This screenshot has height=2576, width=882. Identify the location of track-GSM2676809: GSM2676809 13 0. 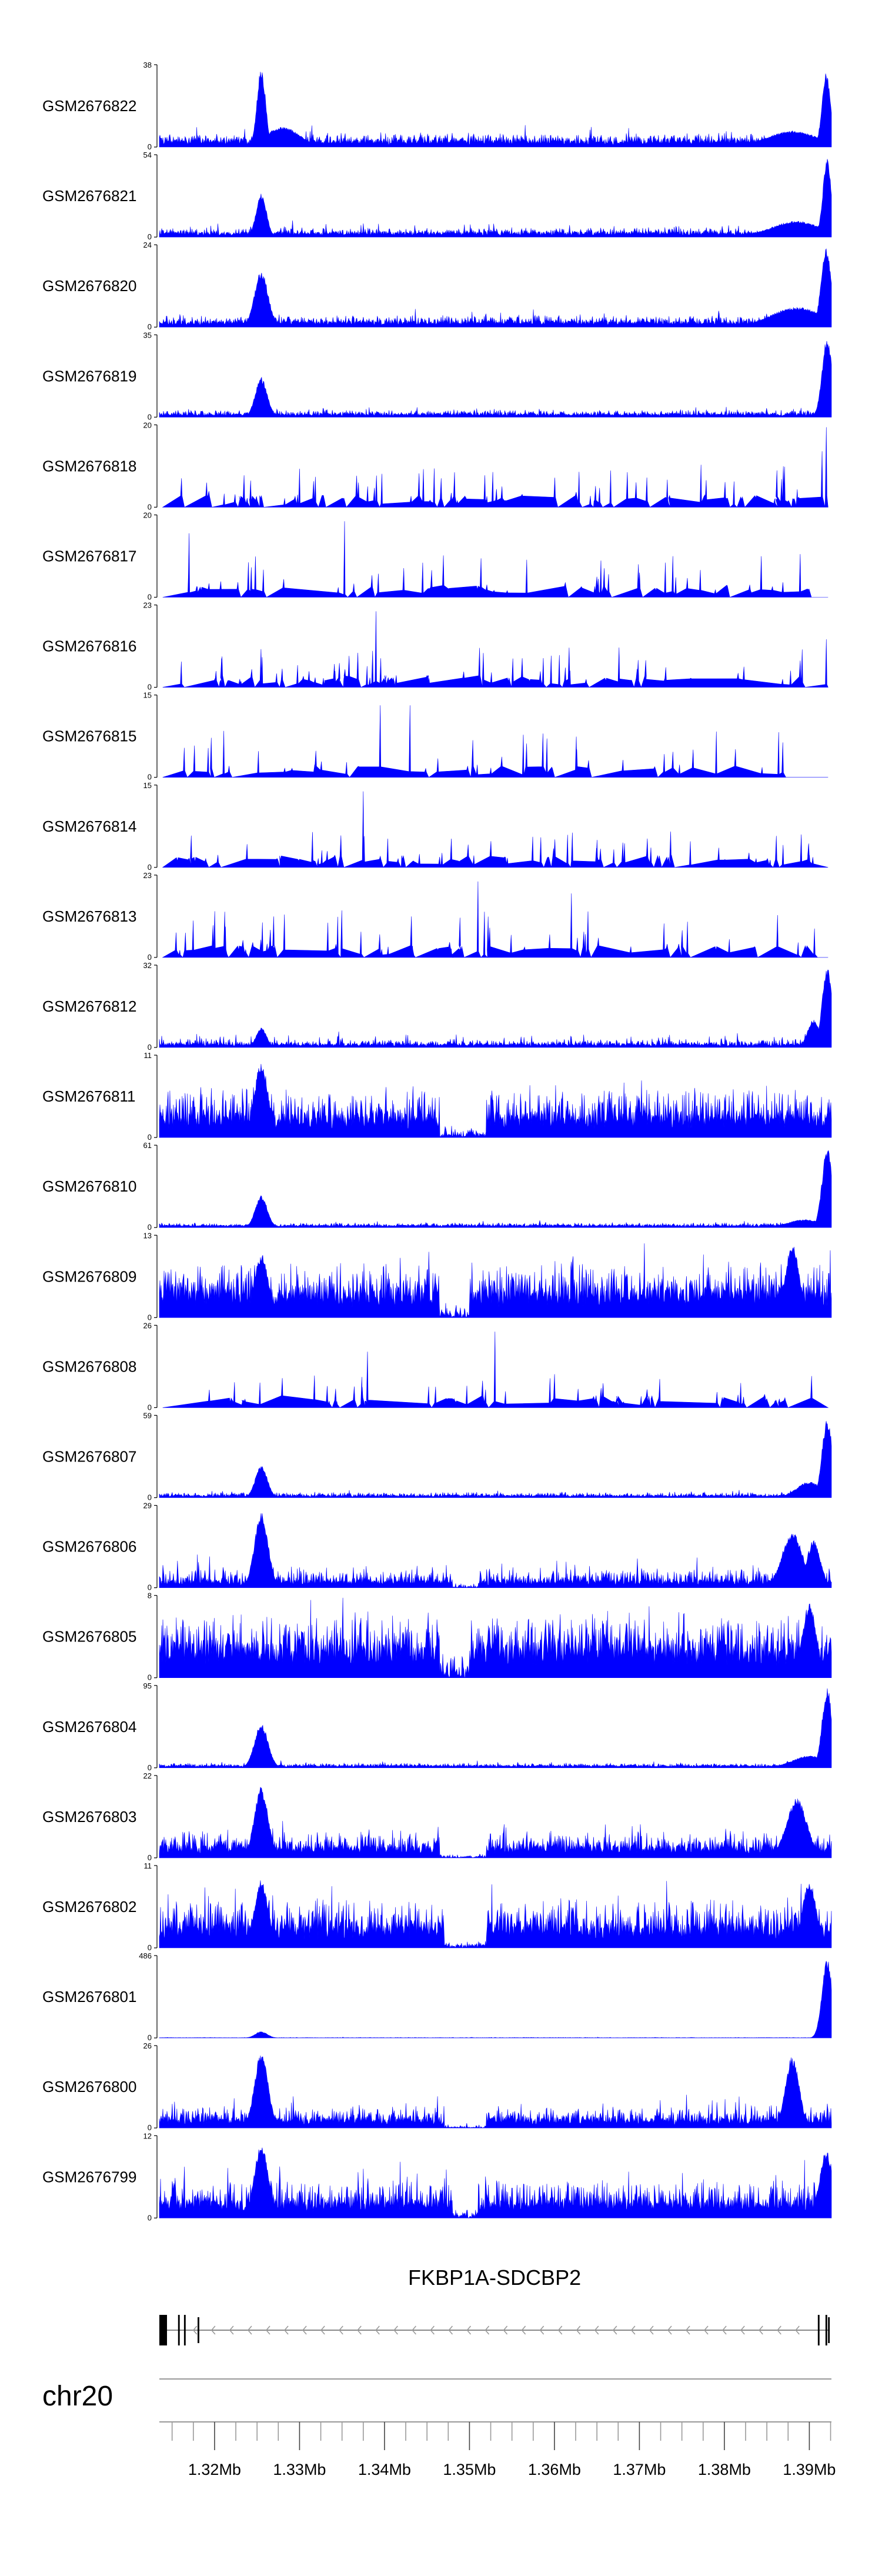
(437, 1276).